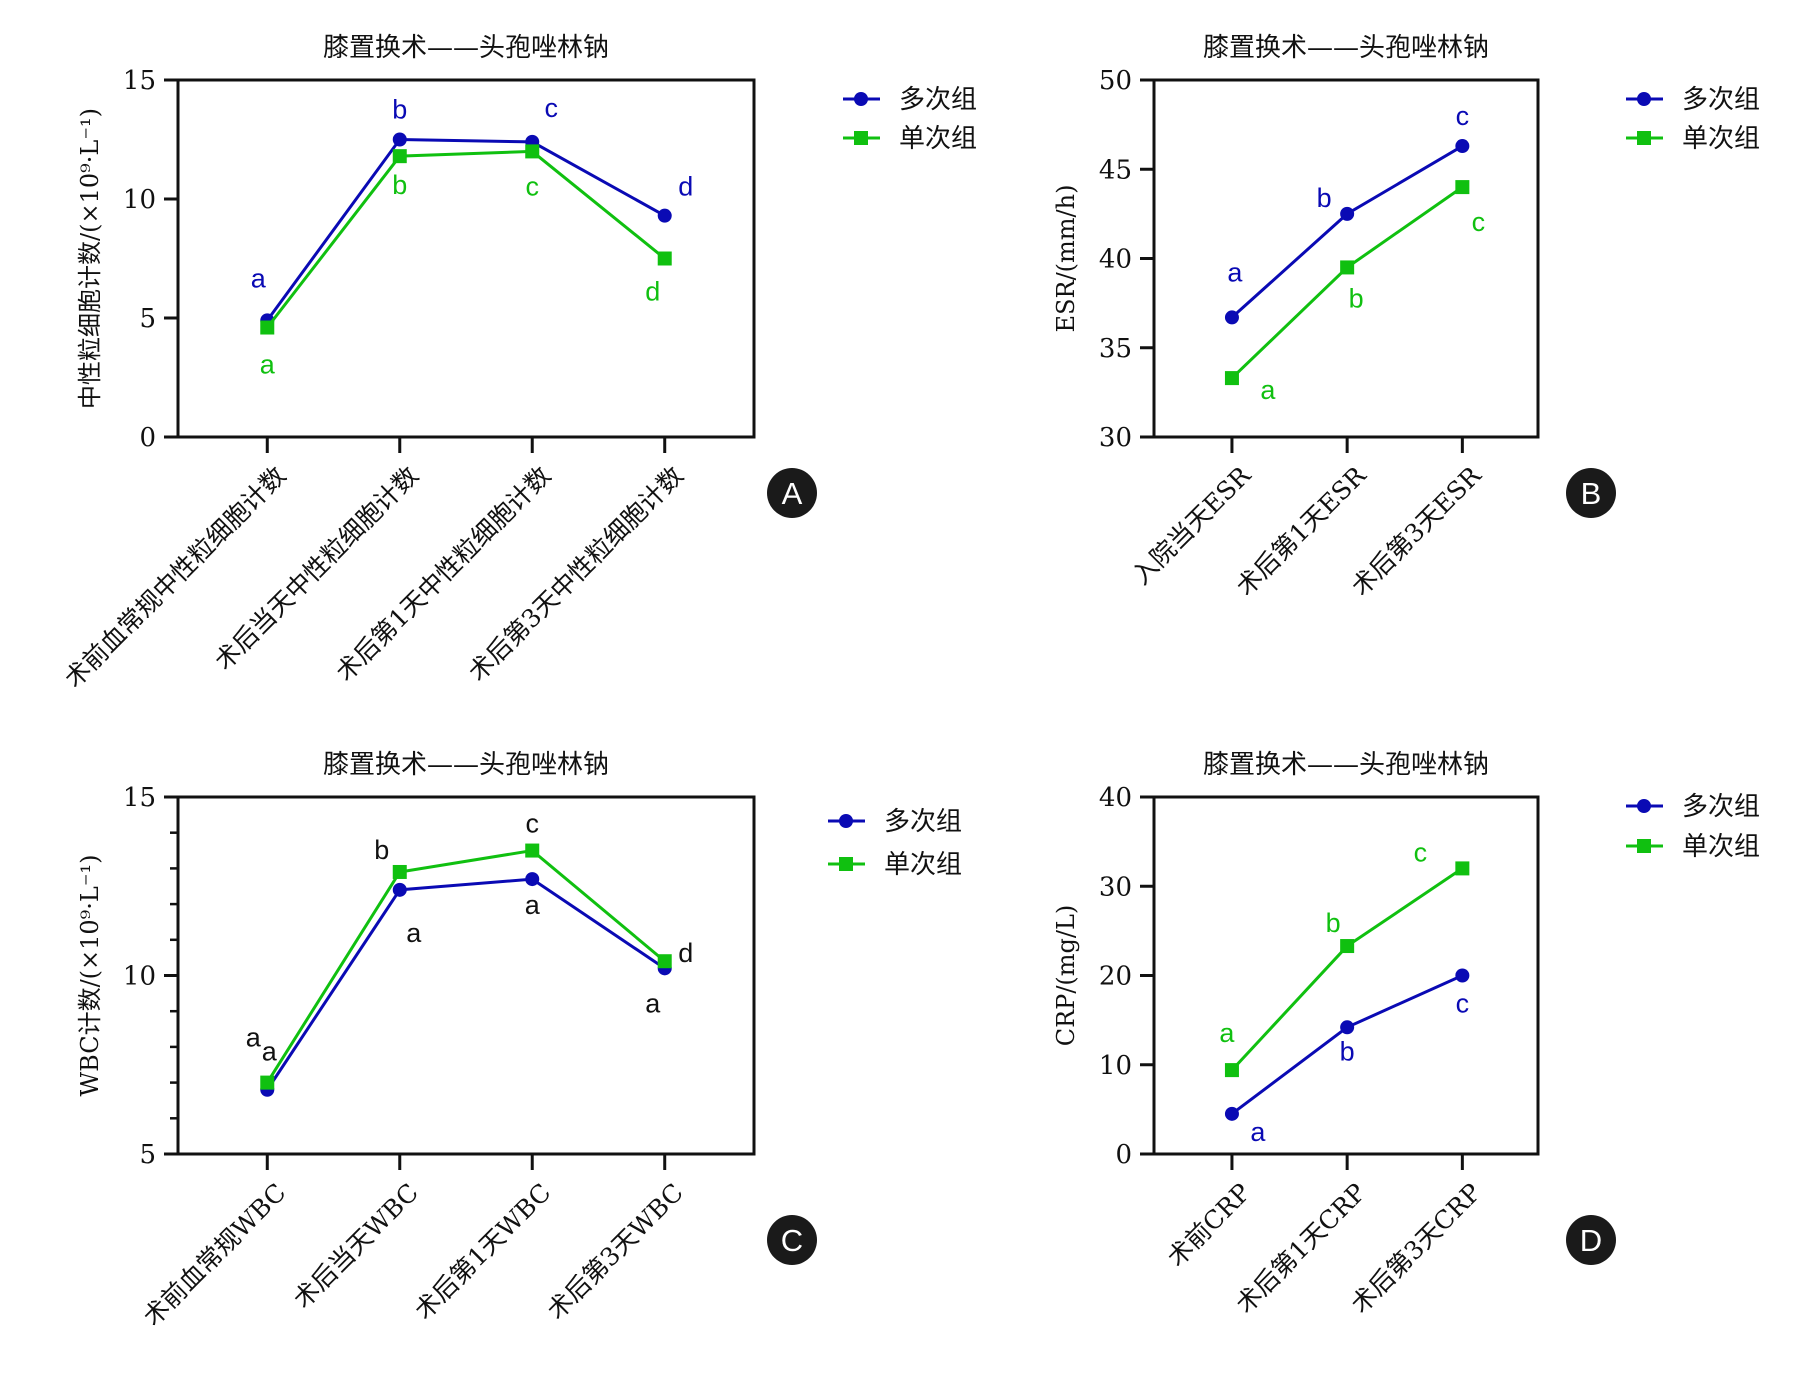  I want to click on x-tick-label: 术后第3天WBC, so click(614, 1251).